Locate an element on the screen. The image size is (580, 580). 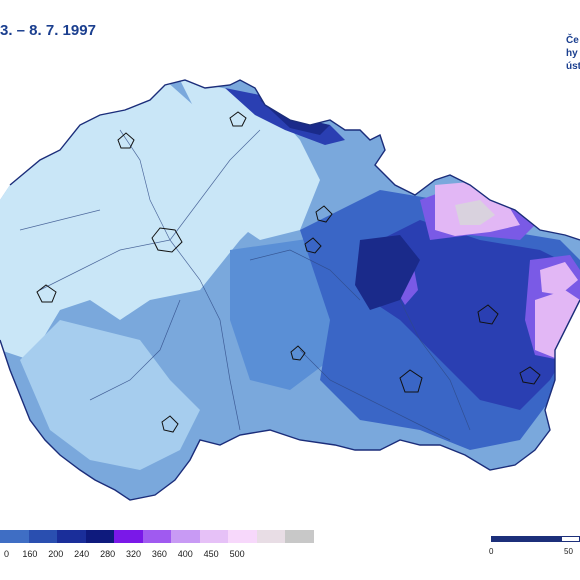
scale-bar-dark-segment is located at coordinates (526, 539).